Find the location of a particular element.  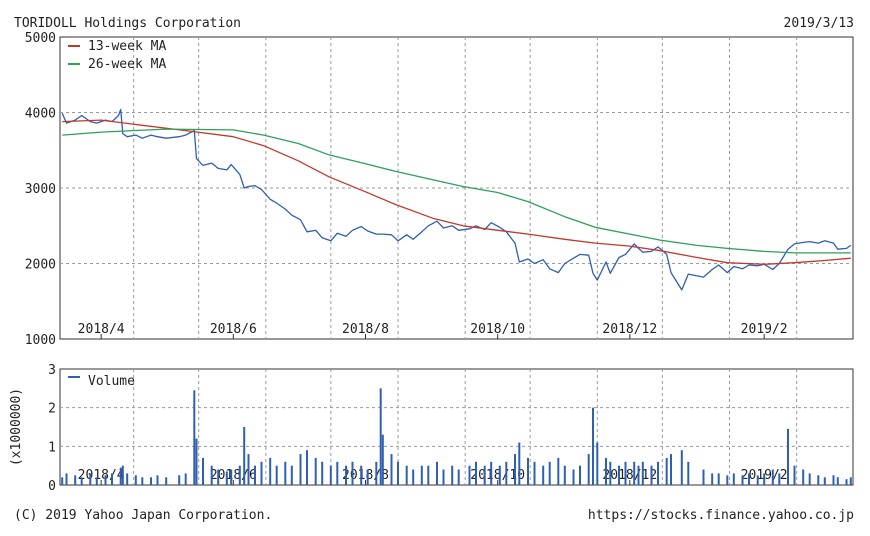

price-x-tick-label: 2018/4 is located at coordinates (101, 329).